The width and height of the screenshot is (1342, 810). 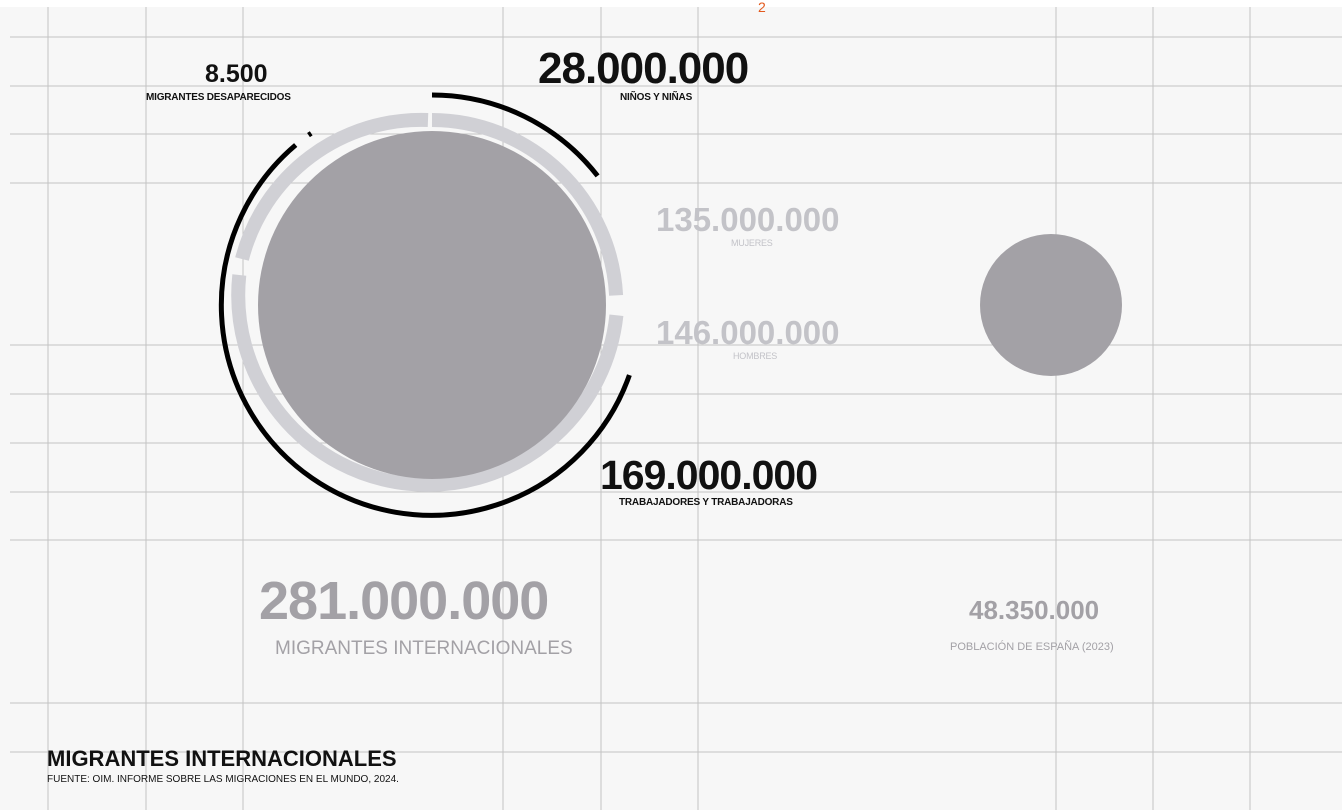 I want to click on women-value: 135.000.000, so click(x=748, y=219).